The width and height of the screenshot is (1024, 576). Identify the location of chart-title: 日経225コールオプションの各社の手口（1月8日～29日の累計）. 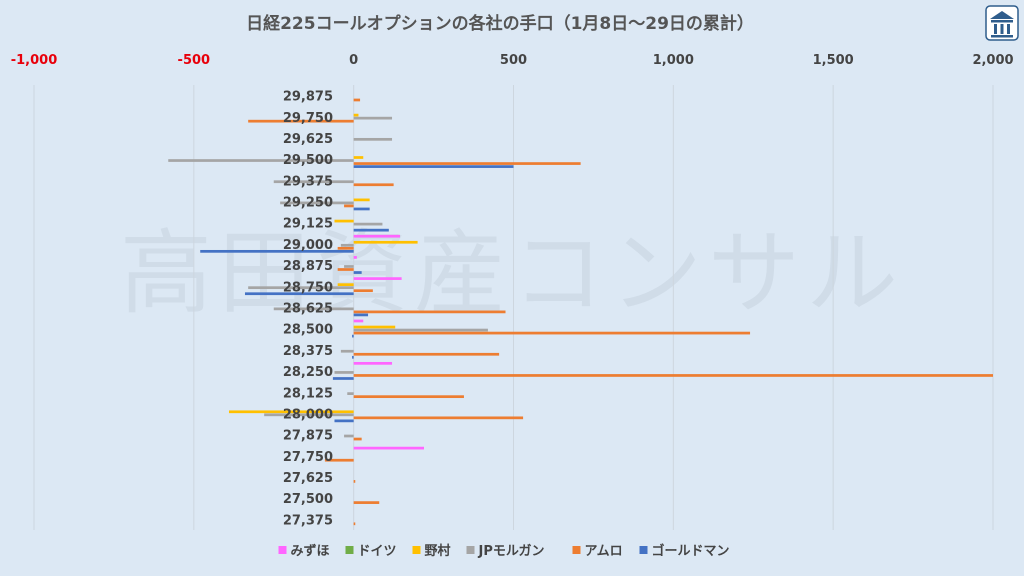
(500, 23).